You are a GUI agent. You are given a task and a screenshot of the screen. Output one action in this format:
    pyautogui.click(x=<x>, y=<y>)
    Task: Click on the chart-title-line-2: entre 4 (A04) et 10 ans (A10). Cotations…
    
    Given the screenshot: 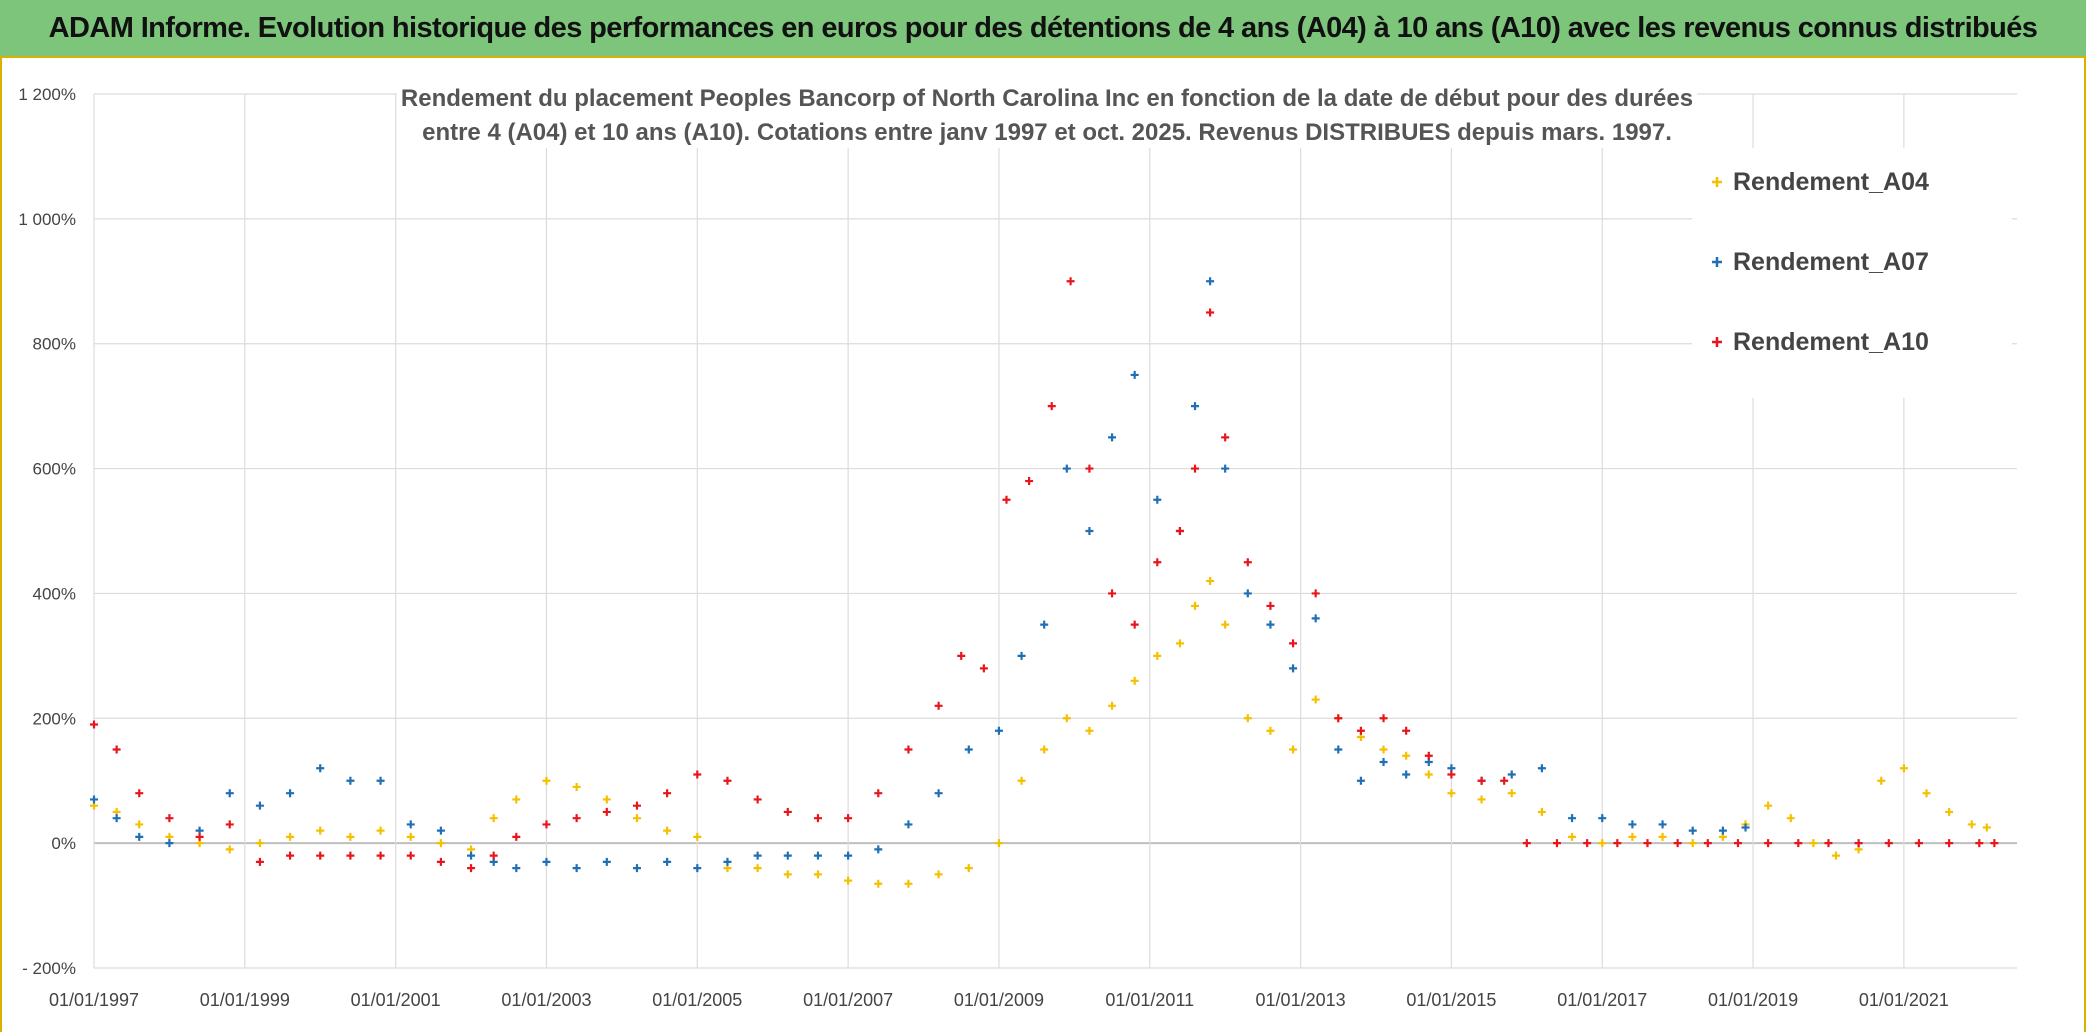 What is the action you would take?
    pyautogui.click(x=1047, y=132)
    